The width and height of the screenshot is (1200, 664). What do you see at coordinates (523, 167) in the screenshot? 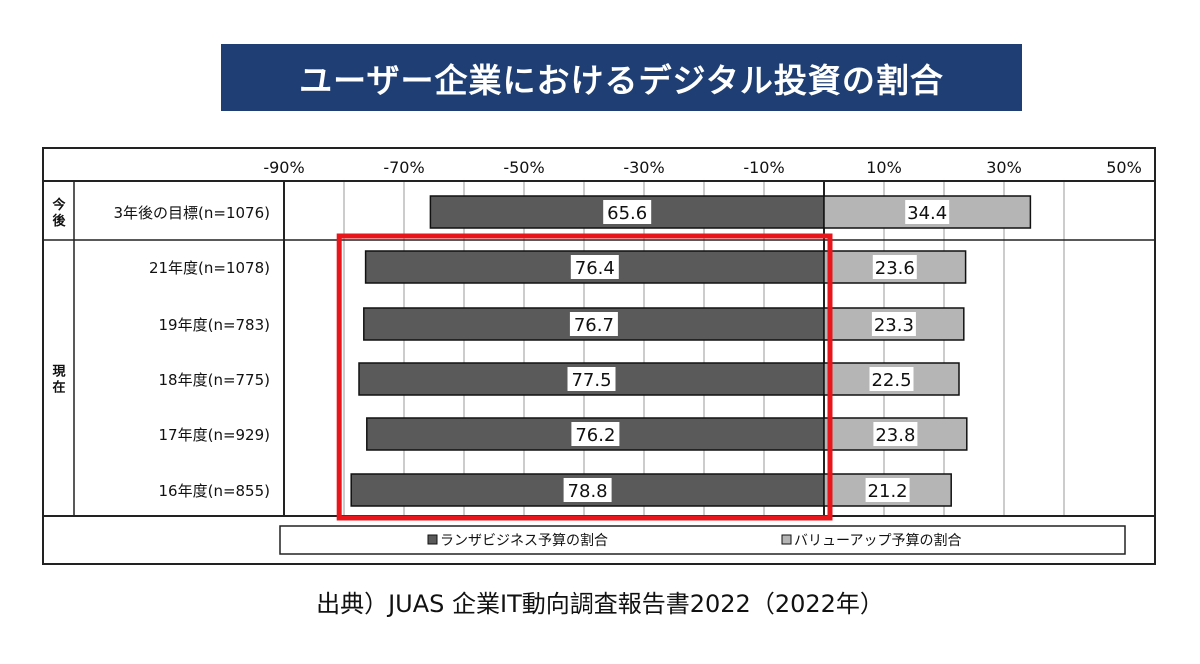
I see `x-tick-label: -50%` at bounding box center [523, 167].